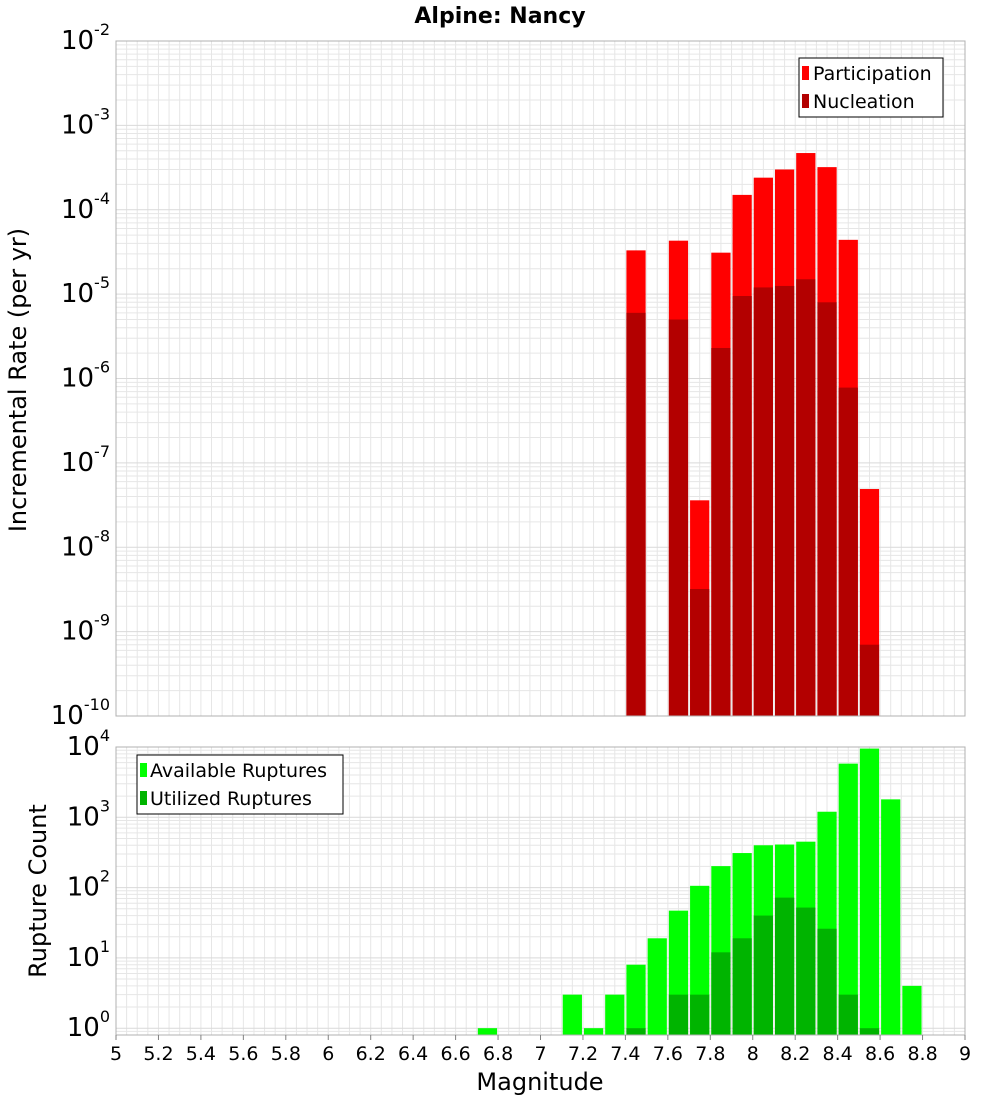 The width and height of the screenshot is (1000, 1100). I want to click on y-tick-label: 10⁴, so click(88, 744).